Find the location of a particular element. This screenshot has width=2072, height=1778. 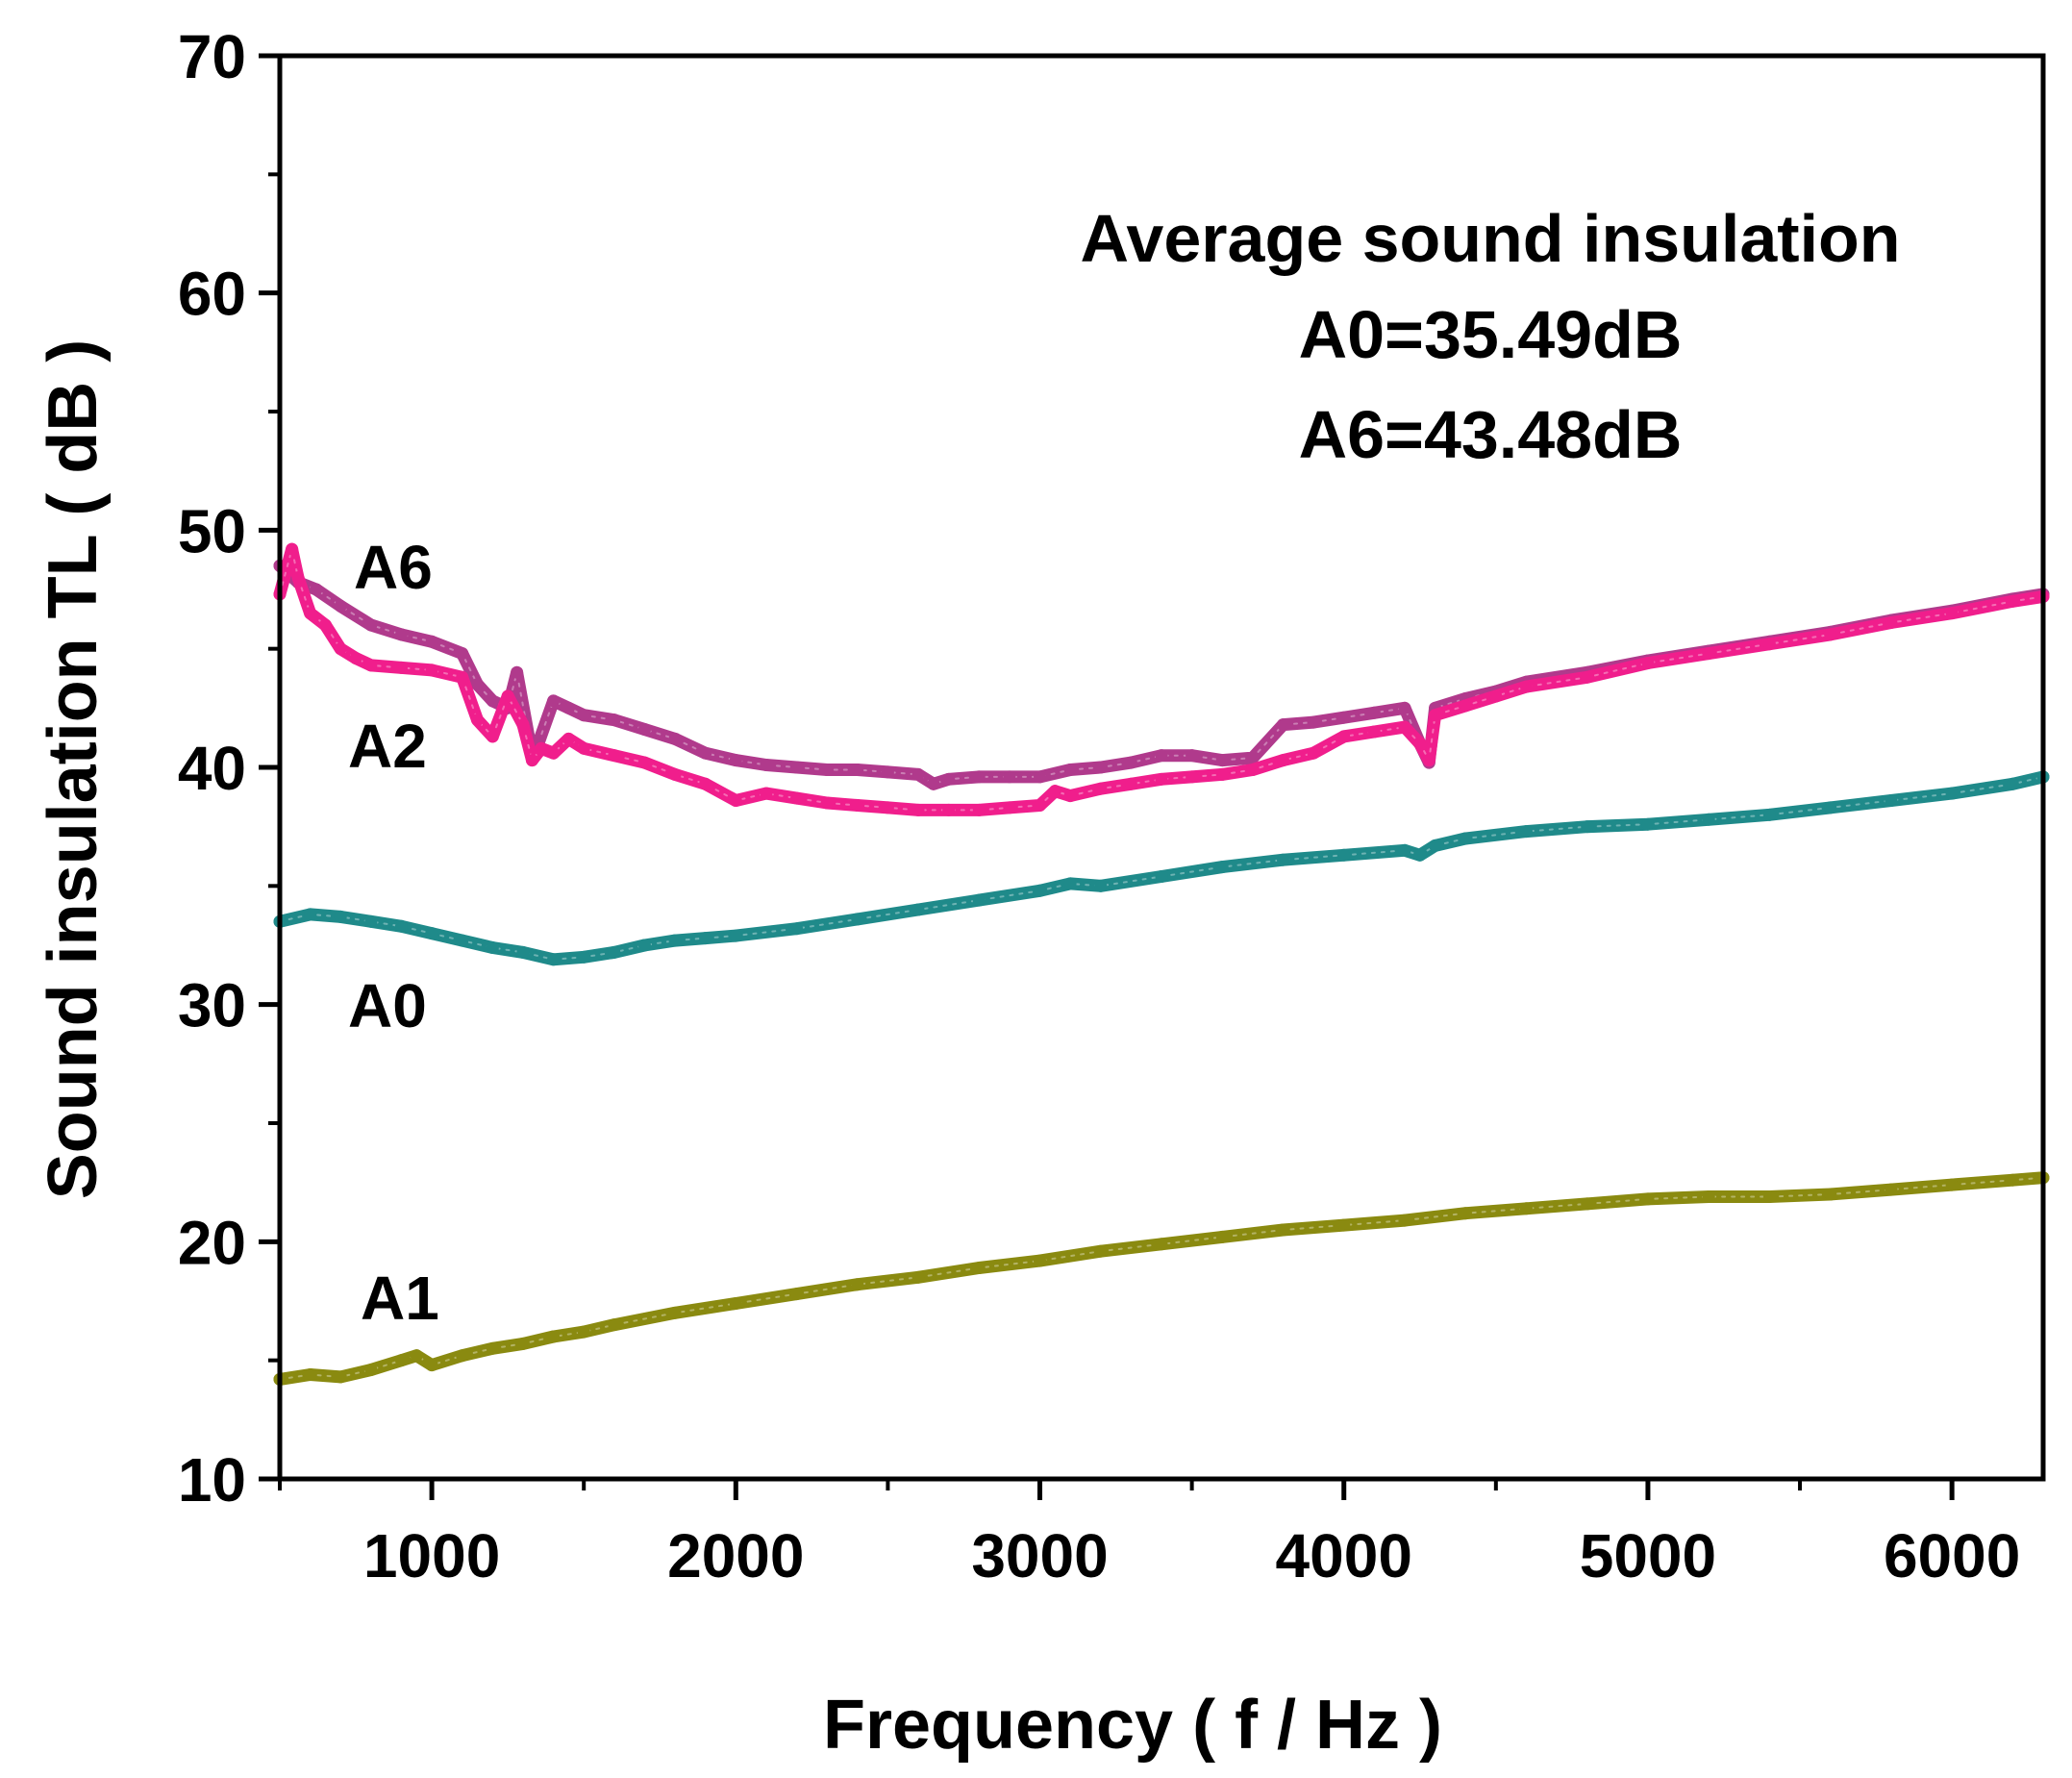

series-line-a1 is located at coordinates (1161, 1278).